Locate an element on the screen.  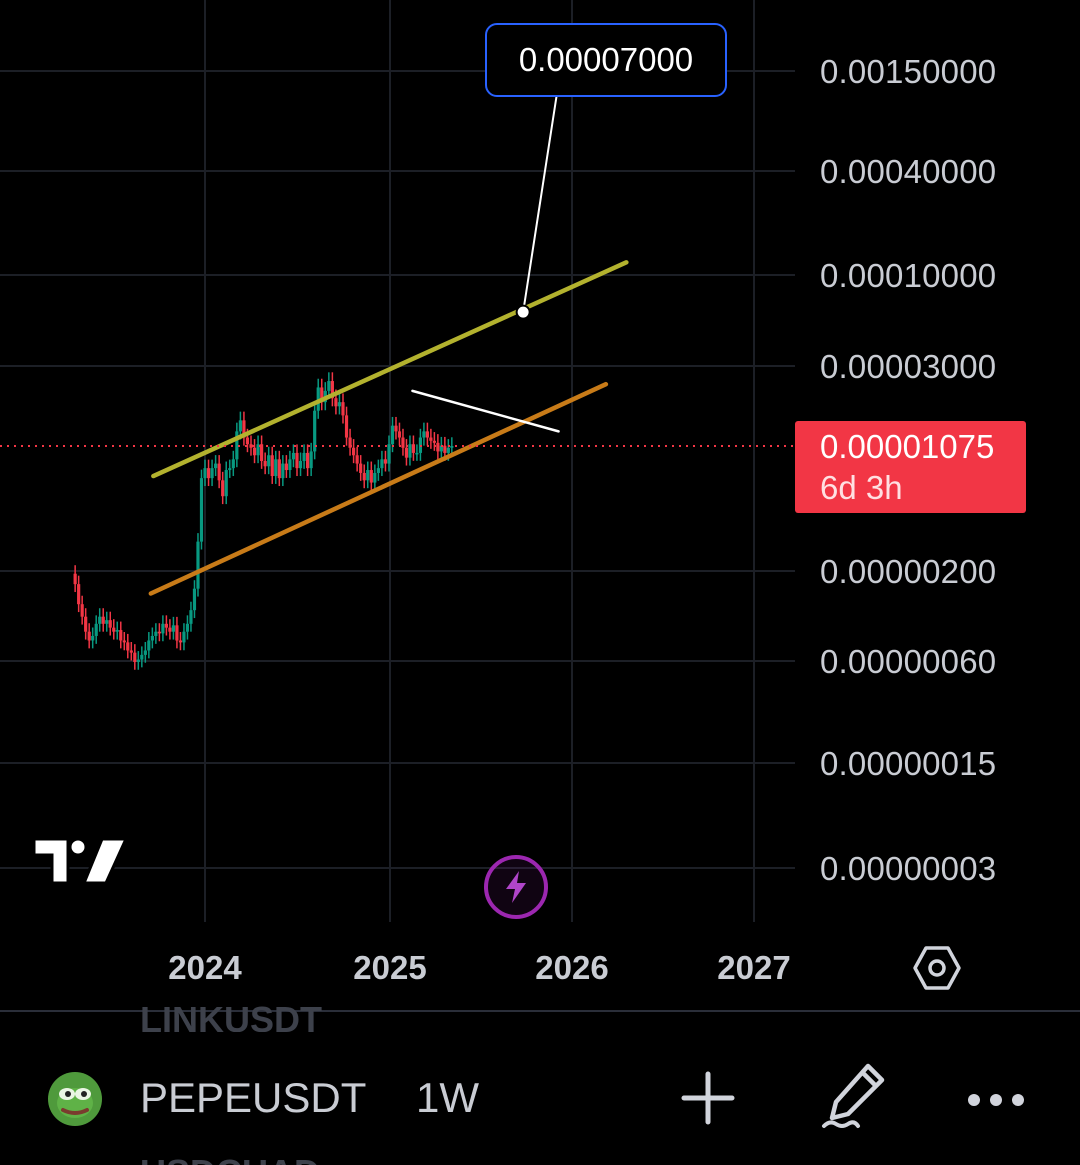
year-tick-label: 2025 is located at coordinates (390, 967).